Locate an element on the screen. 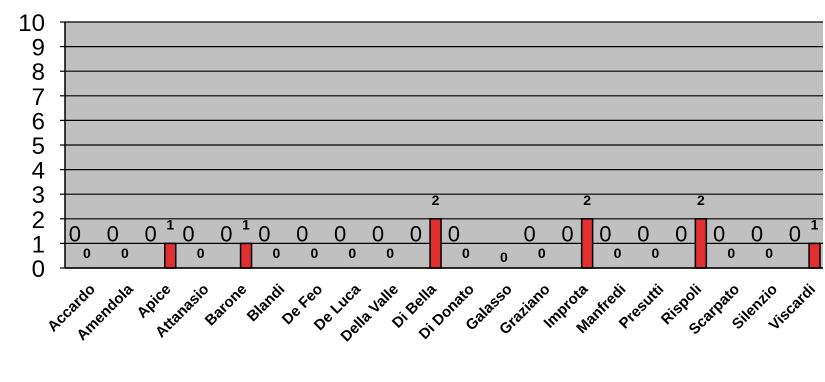 Image resolution: width=825 pixels, height=382 pixels. y-tick-label: 0 is located at coordinates (38, 269).